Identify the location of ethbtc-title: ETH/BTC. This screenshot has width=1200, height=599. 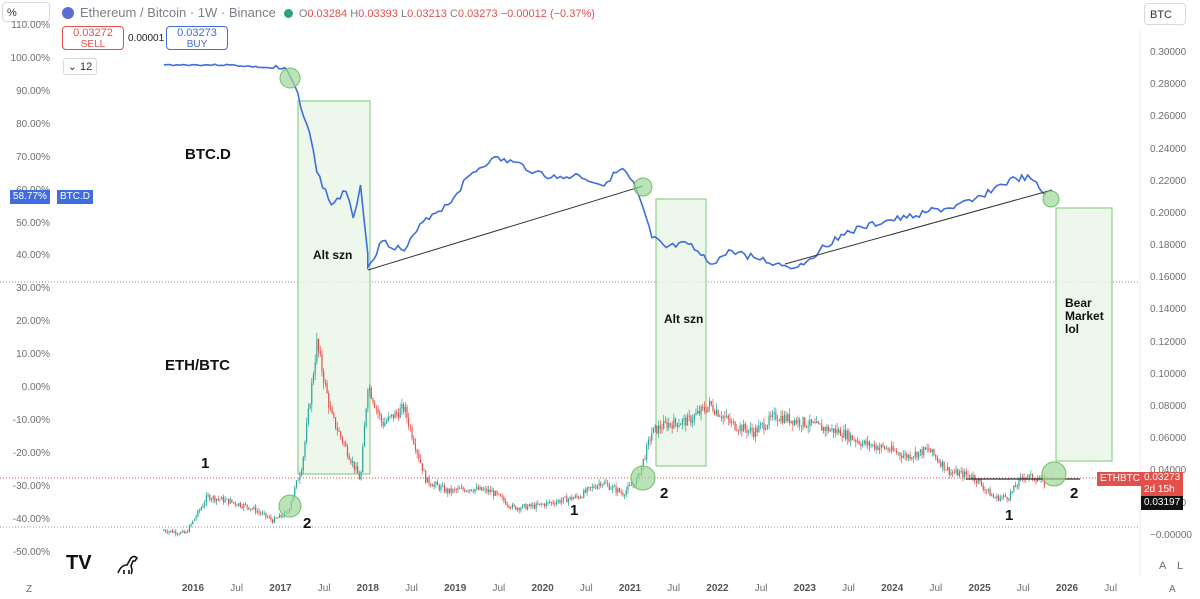
(197, 365).